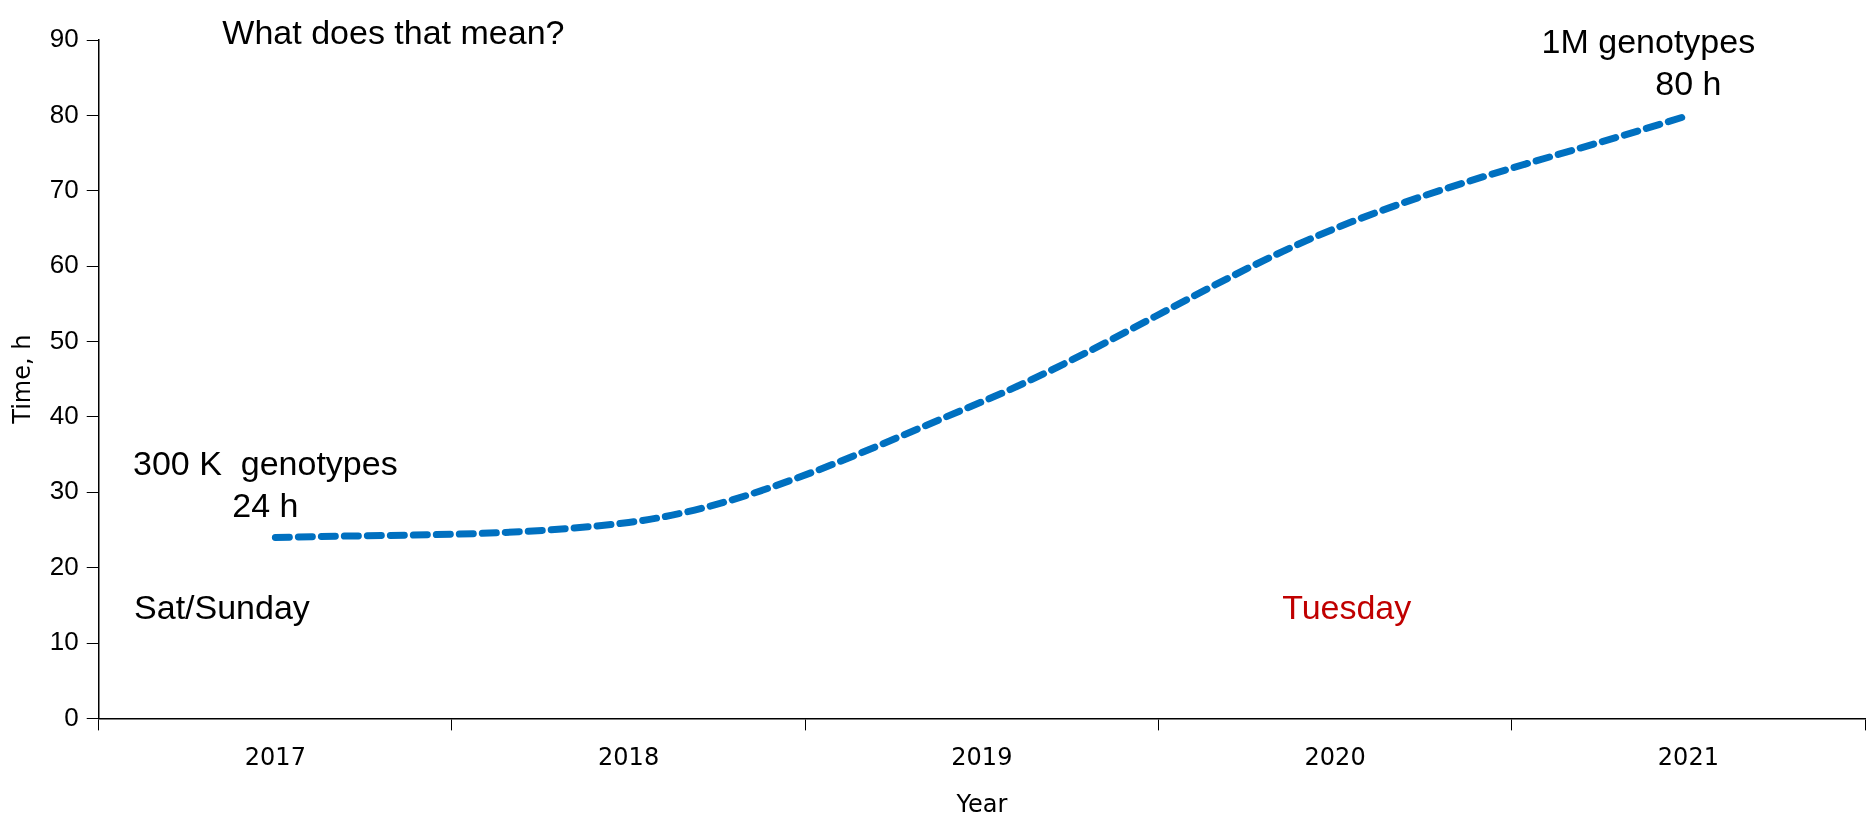 The width and height of the screenshot is (1875, 829). Describe the element at coordinates (64, 490) in the screenshot. I see `y-tick-label: 30` at that location.